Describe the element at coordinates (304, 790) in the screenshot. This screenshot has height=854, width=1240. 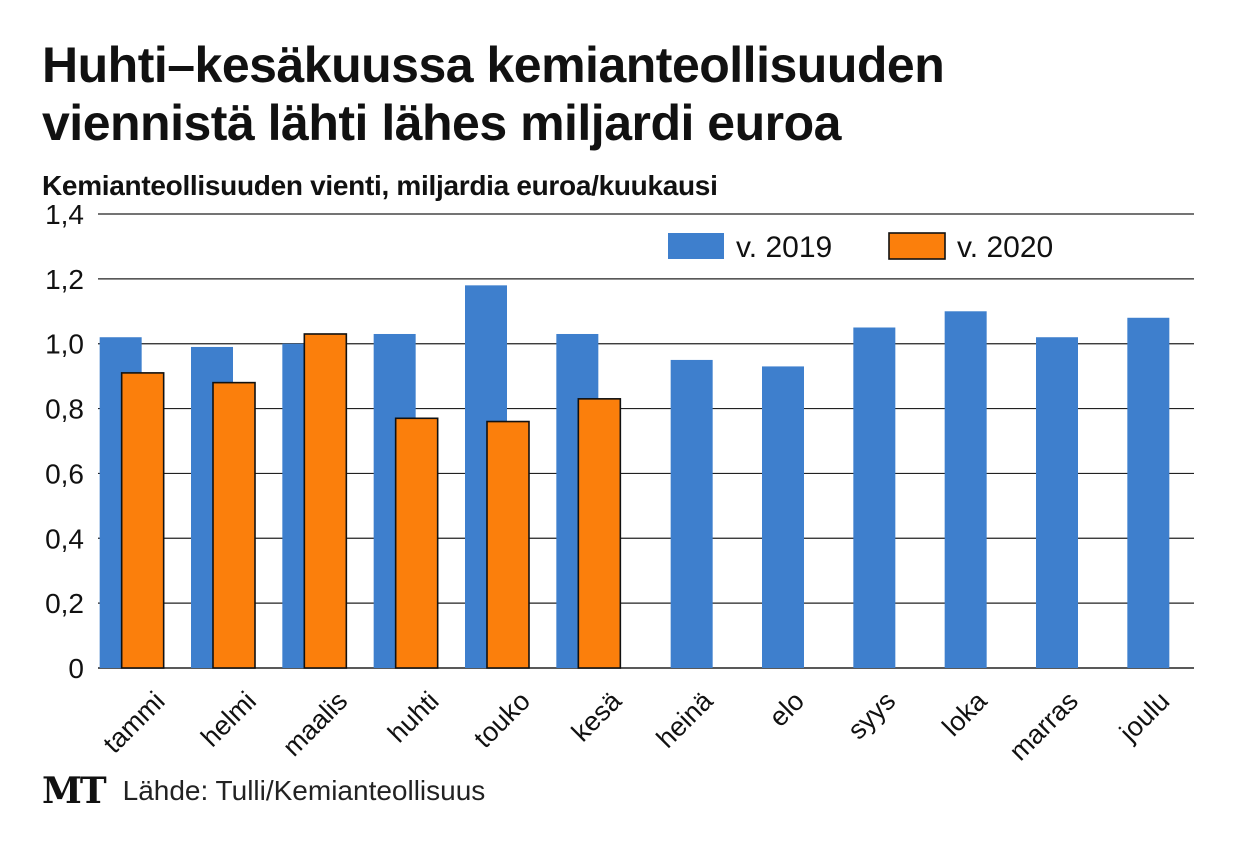
I see `source-text: Lähde: Tulli/Kemianteollisuus` at that location.